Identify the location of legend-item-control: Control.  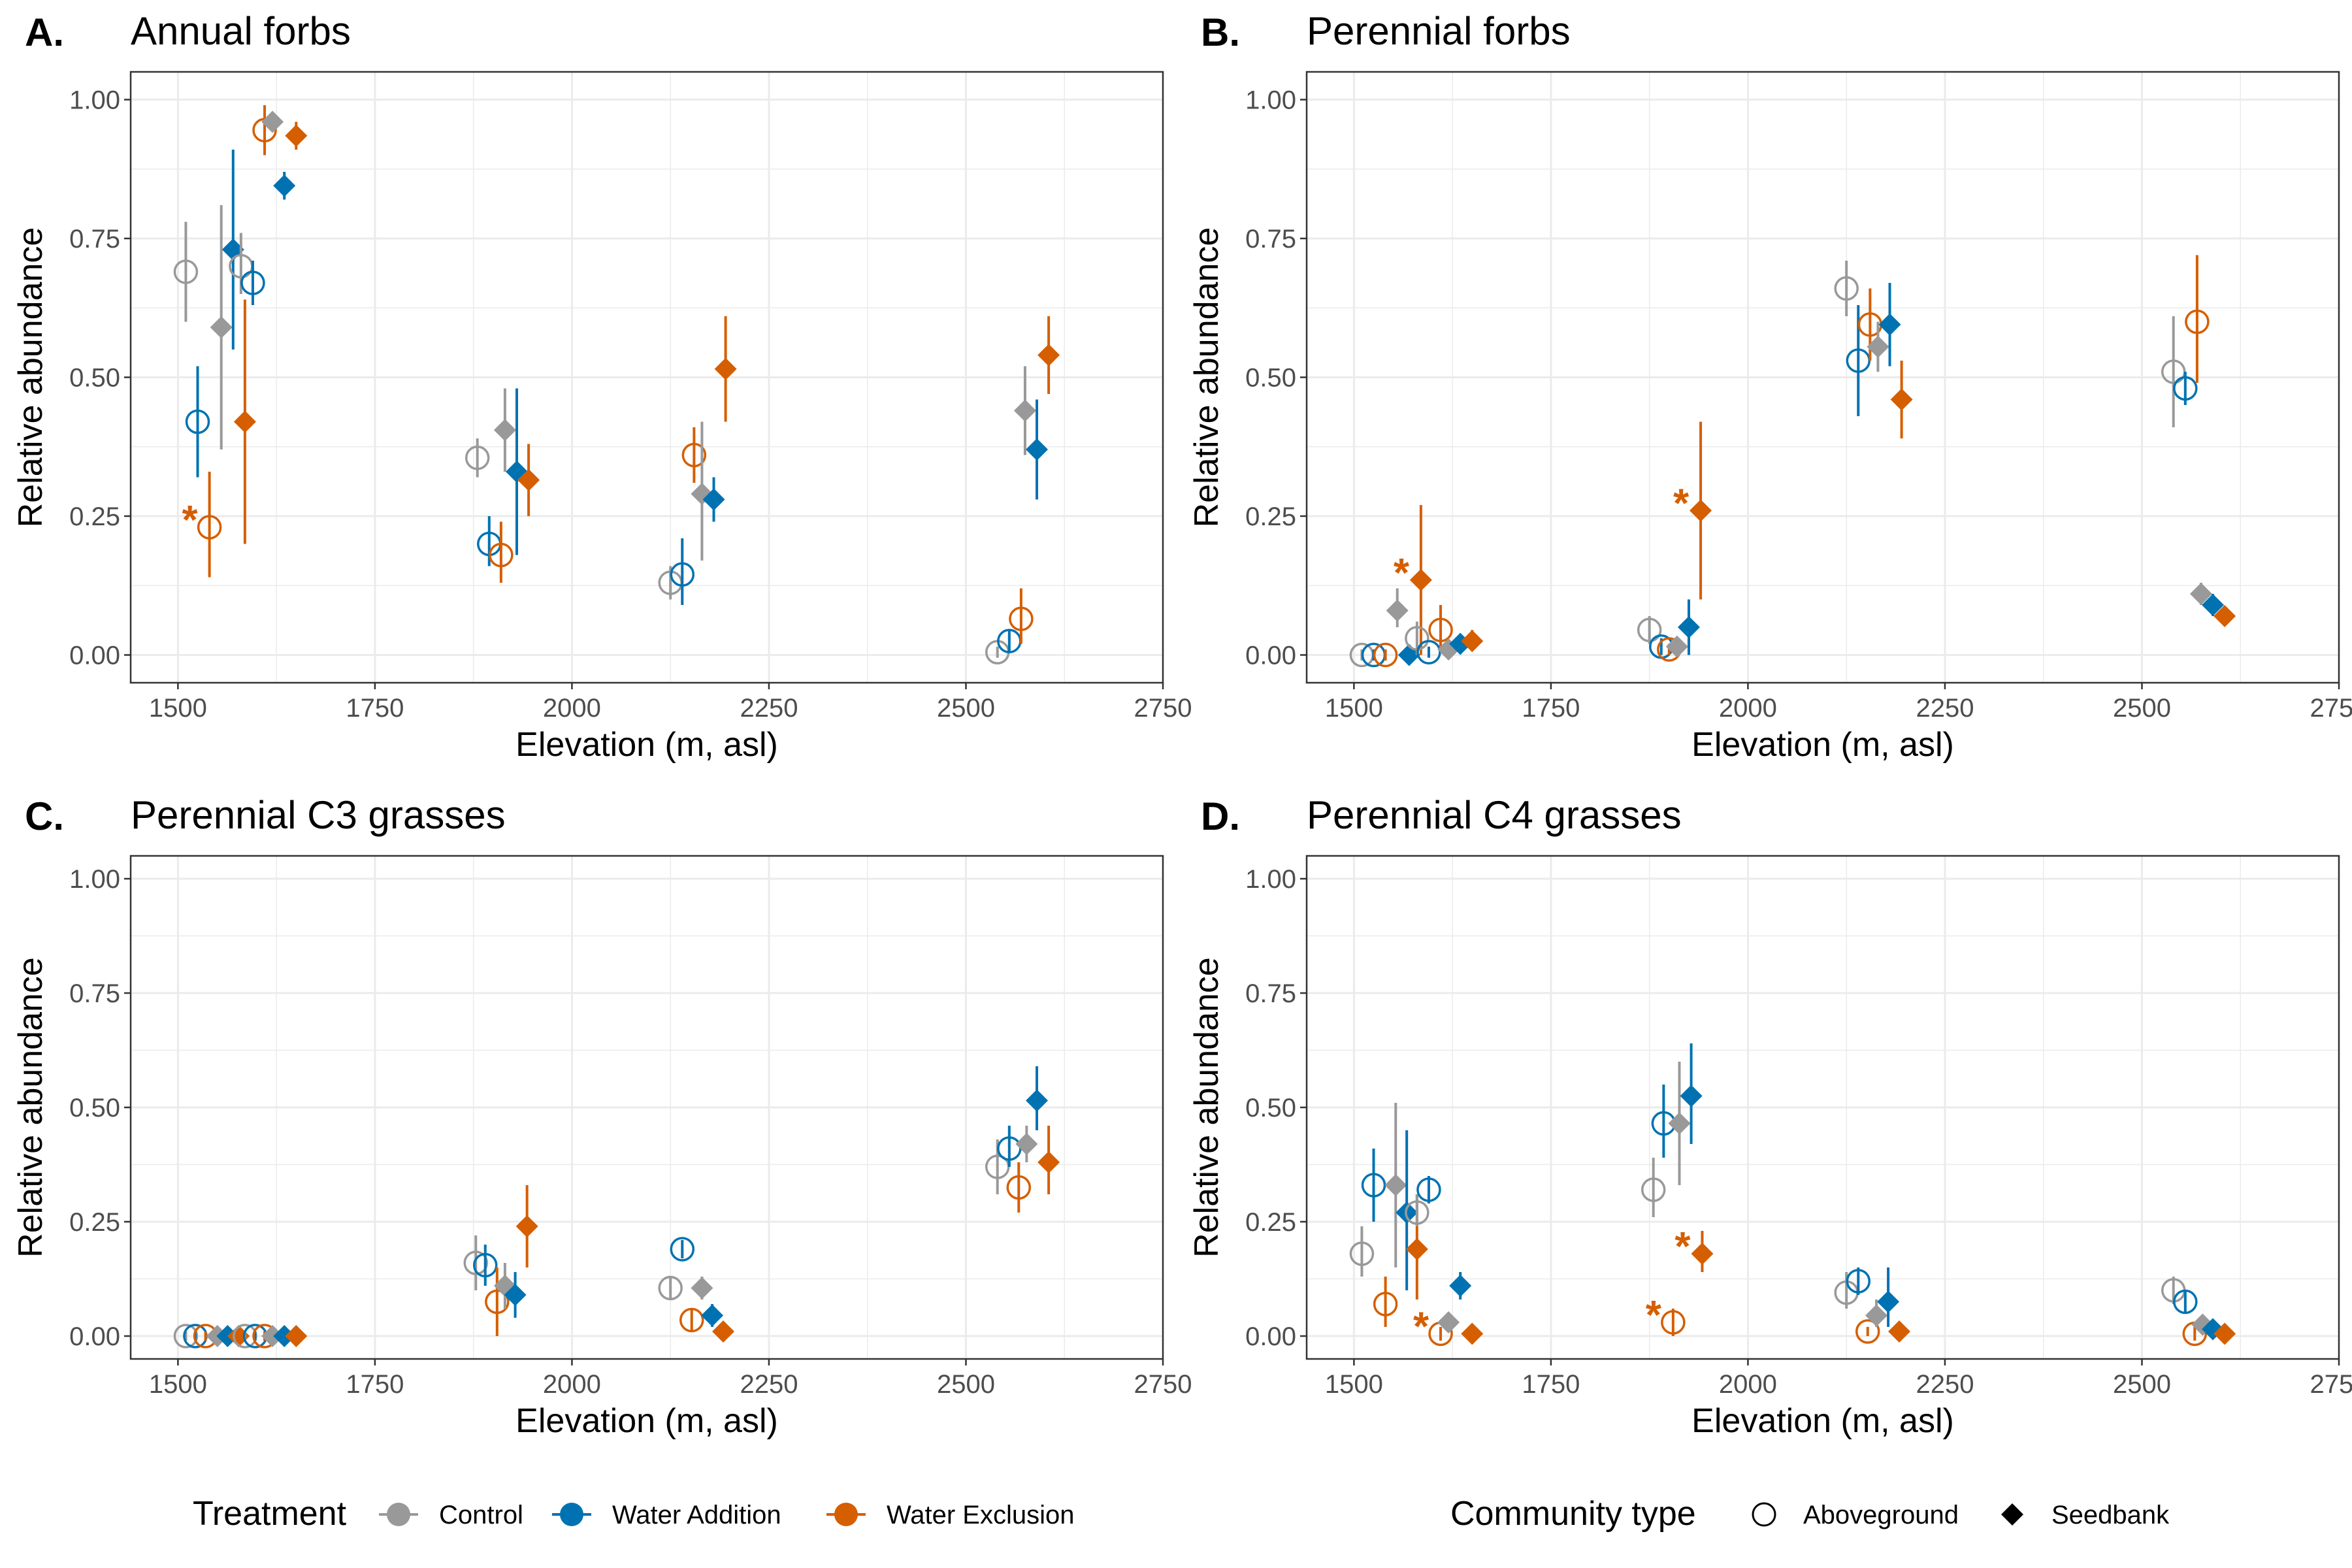
(451, 1515).